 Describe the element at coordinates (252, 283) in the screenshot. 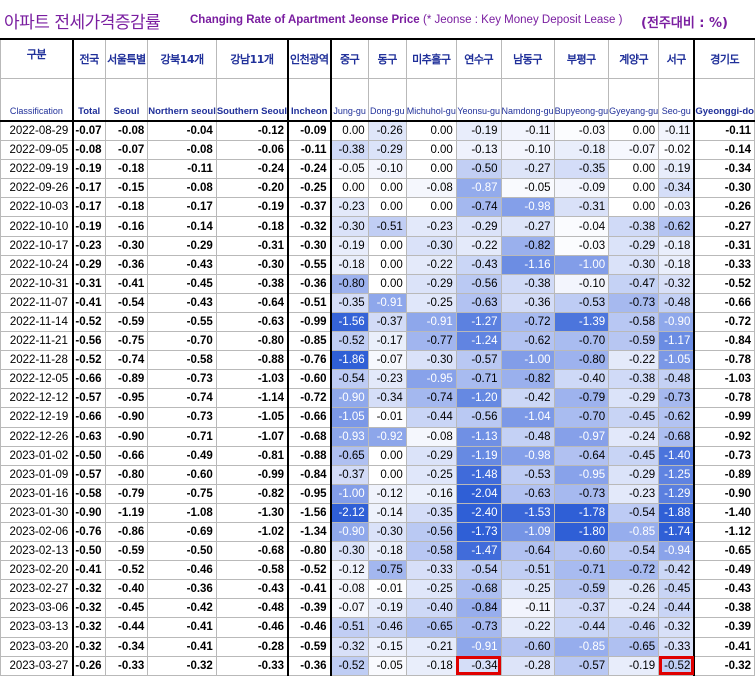

I see `value-cell: -0.38` at that location.